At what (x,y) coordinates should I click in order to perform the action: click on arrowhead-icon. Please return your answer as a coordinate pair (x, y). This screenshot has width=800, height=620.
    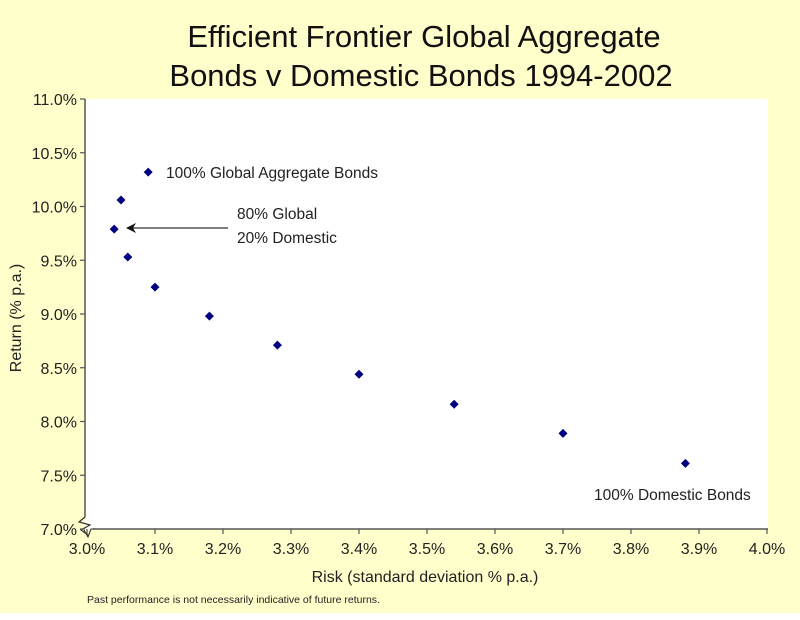
    Looking at the image, I should click on (131, 228).